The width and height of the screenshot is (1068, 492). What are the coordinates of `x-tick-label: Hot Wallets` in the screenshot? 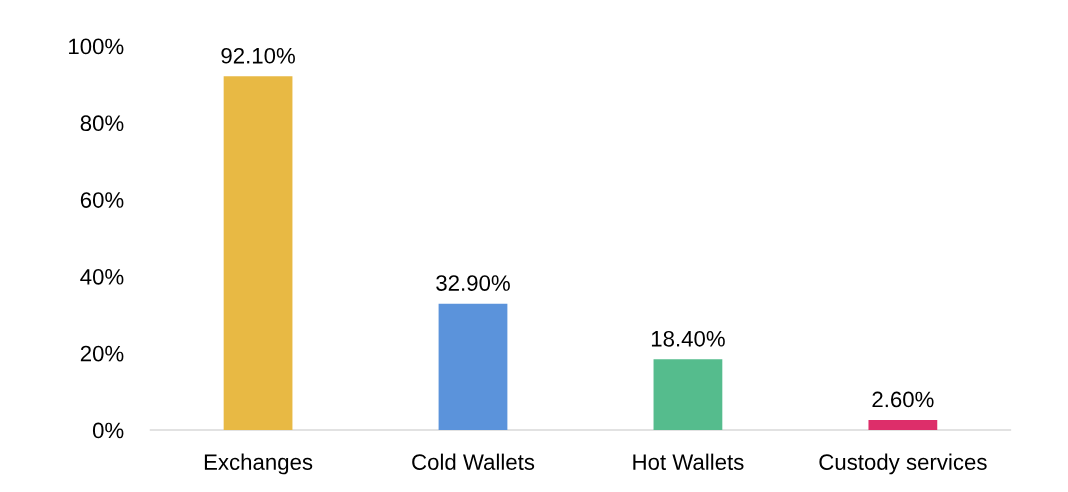 It's located at (688, 461).